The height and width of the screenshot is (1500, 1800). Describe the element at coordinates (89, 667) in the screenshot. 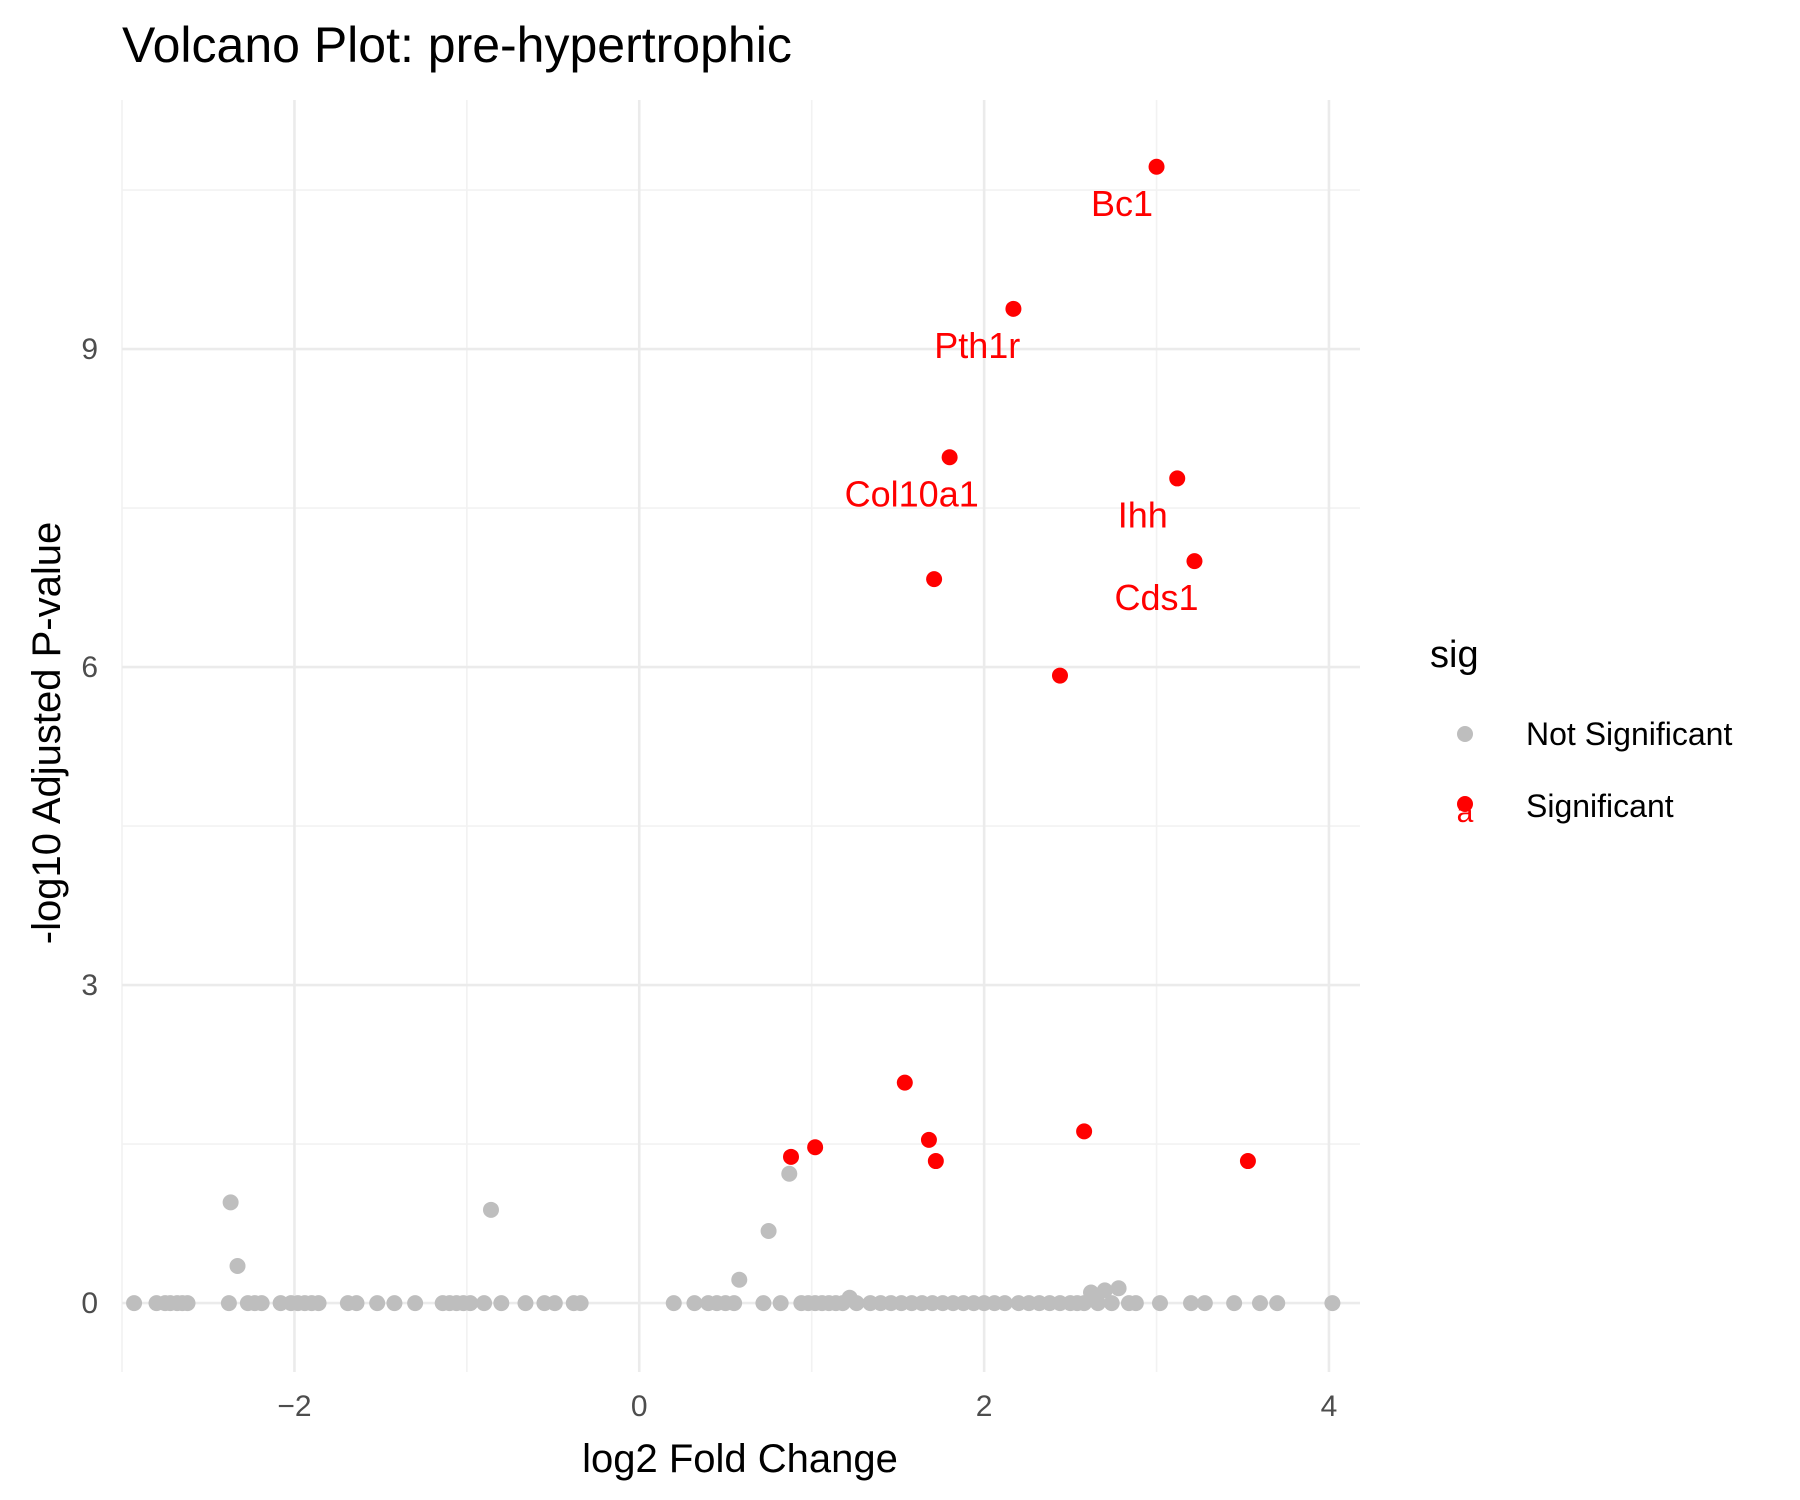

I see `y-tick-label: 6` at that location.